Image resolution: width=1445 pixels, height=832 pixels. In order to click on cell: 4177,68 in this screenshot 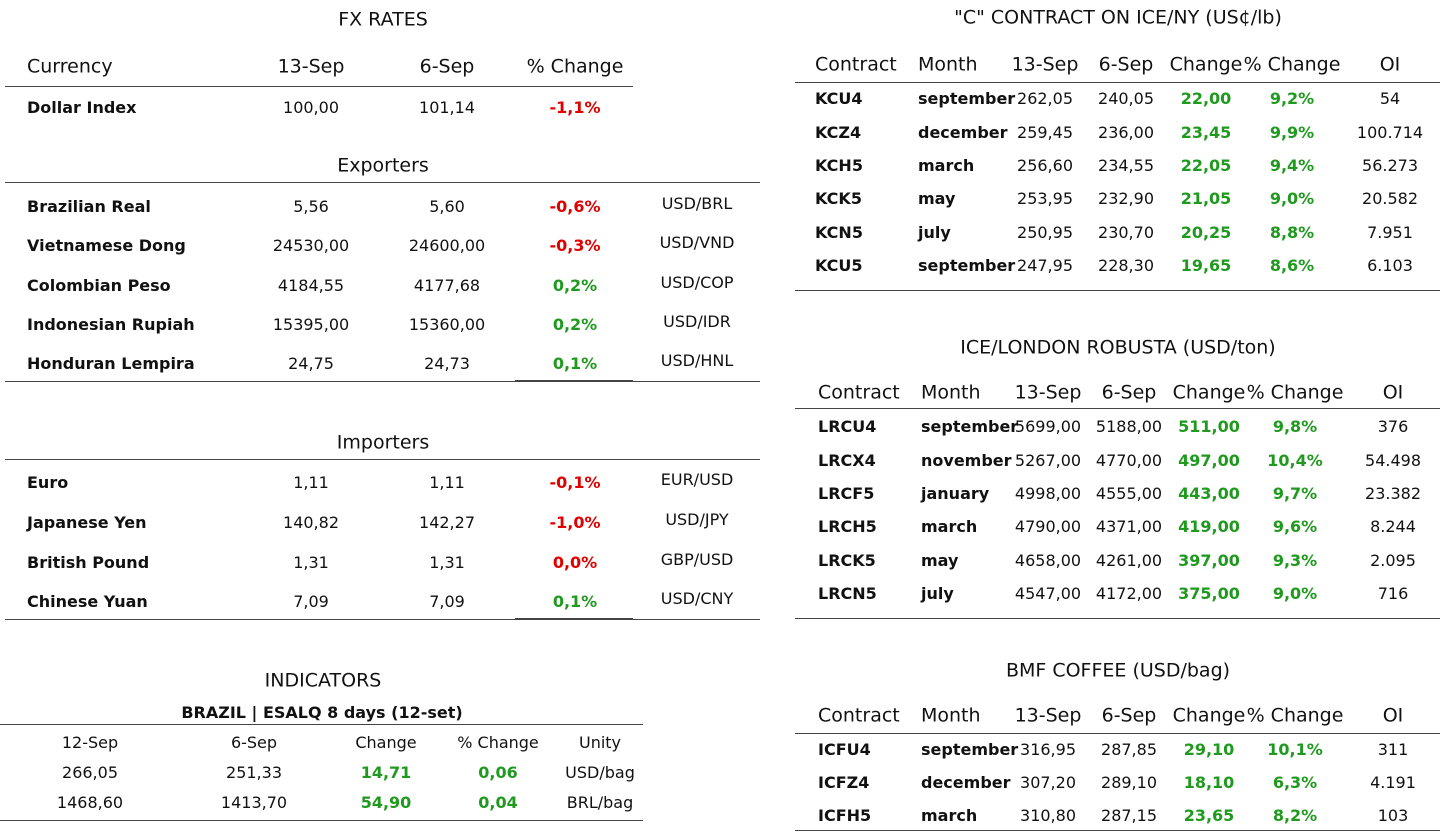, I will do `click(447, 285)`.